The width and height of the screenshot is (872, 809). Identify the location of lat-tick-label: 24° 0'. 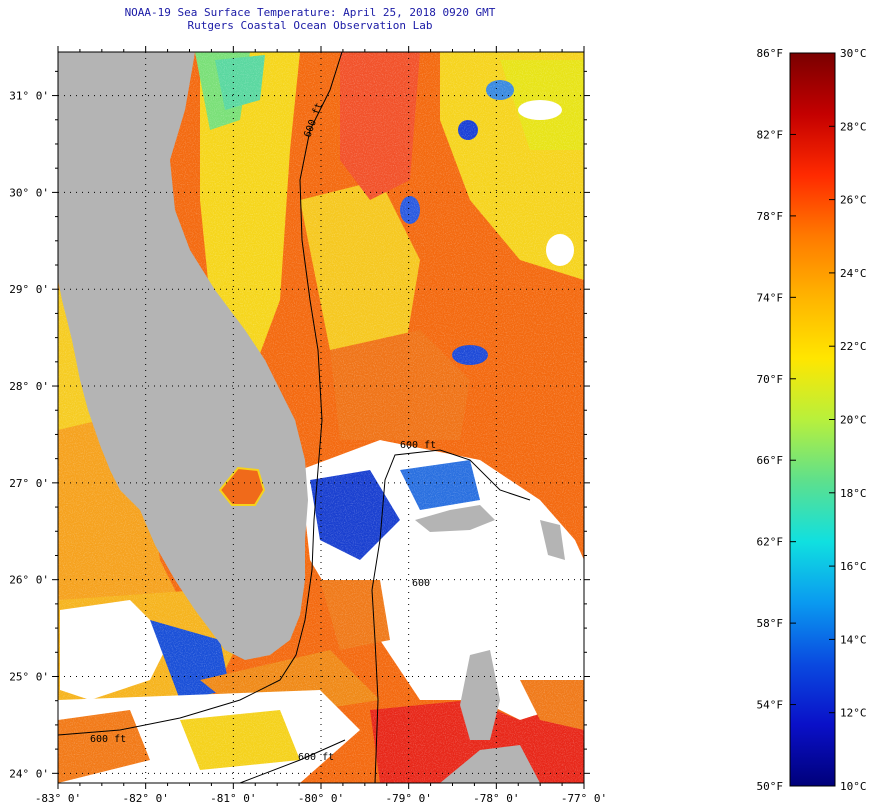
(29, 773).